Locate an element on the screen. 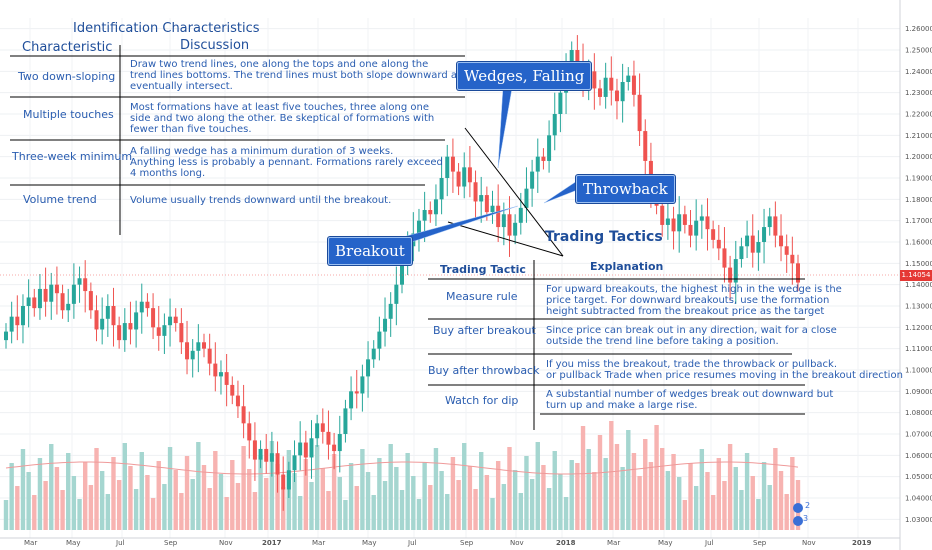 The height and width of the screenshot is (550, 932). discussion-header: Discussion is located at coordinates (215, 45).